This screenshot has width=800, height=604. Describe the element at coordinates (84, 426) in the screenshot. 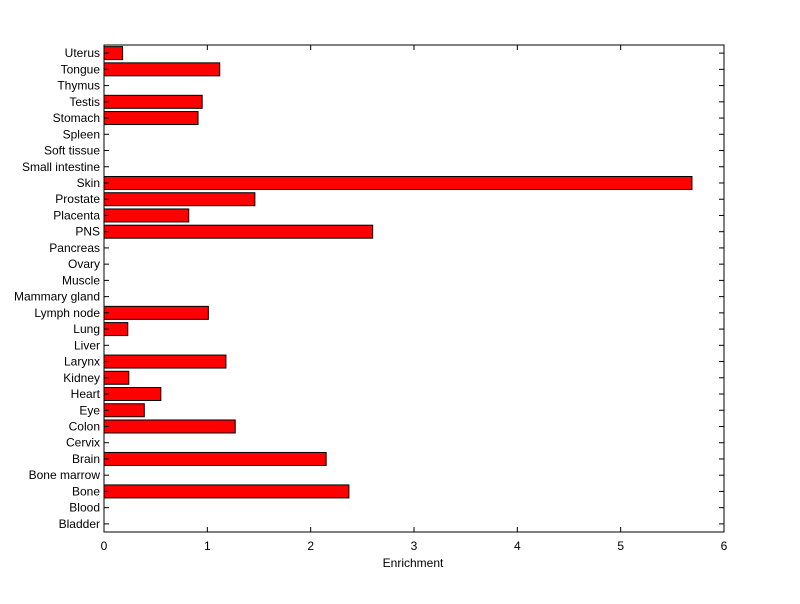

I see `y-tick-label: Colon` at that location.